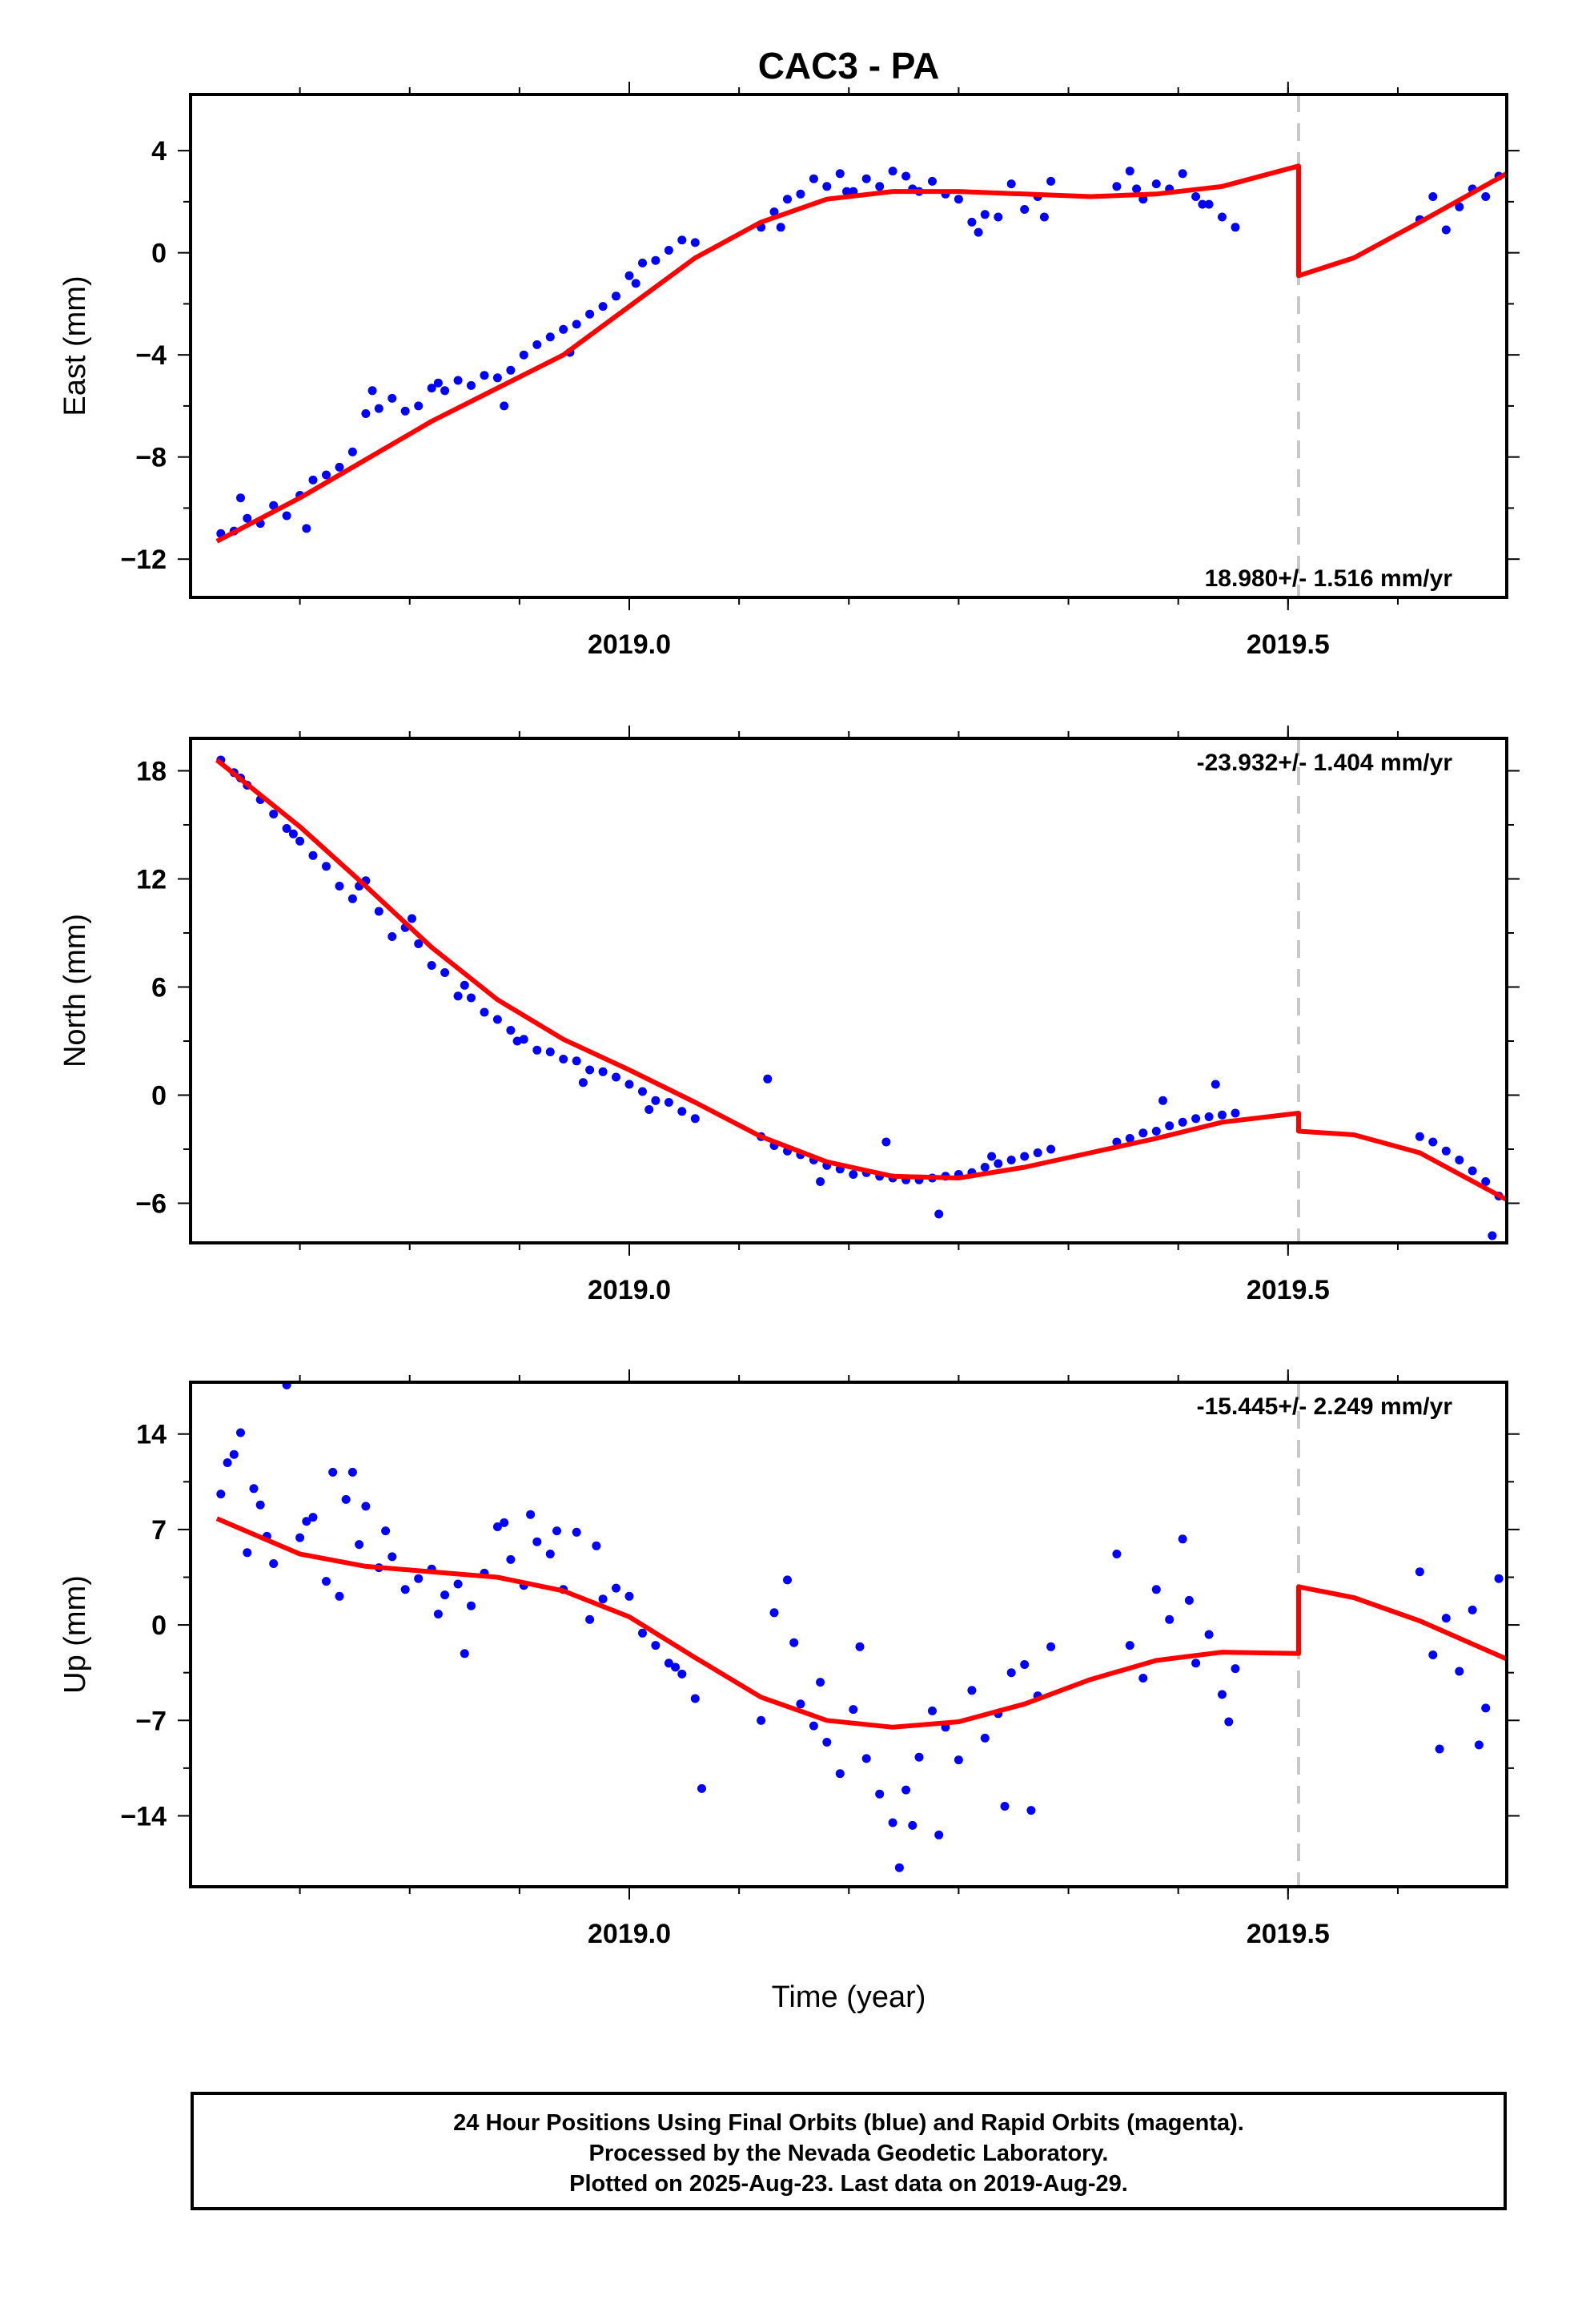  I want to click on y-tick-label: −7, so click(151, 1721).